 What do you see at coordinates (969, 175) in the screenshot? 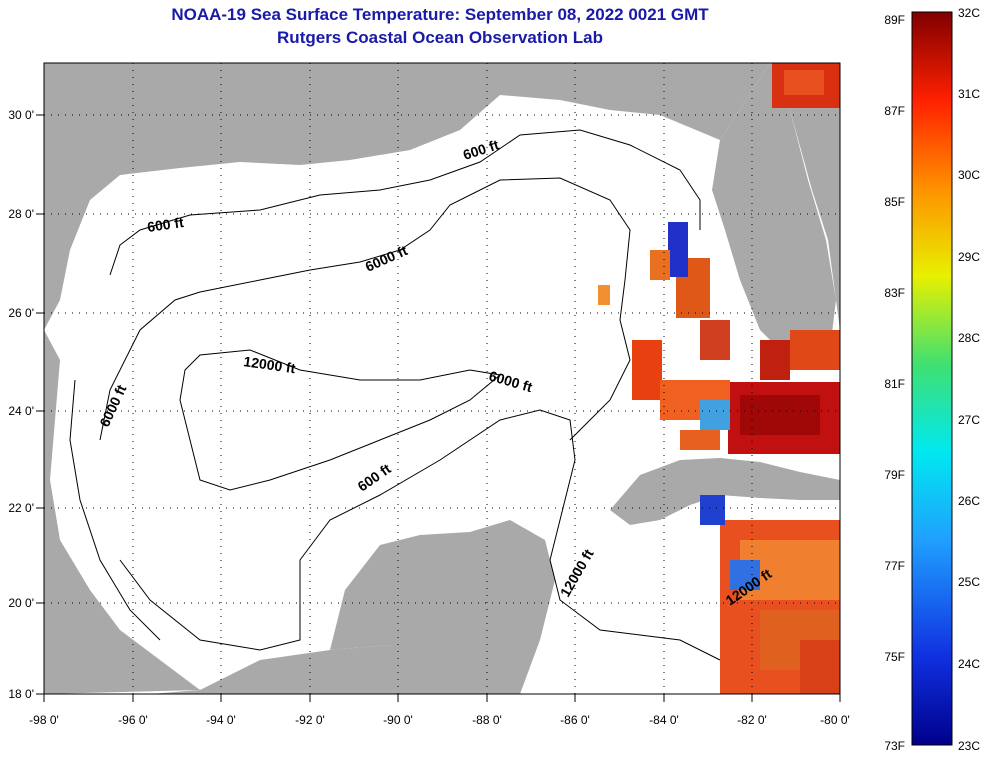
I see `colorbar-c-label: 30C` at bounding box center [969, 175].